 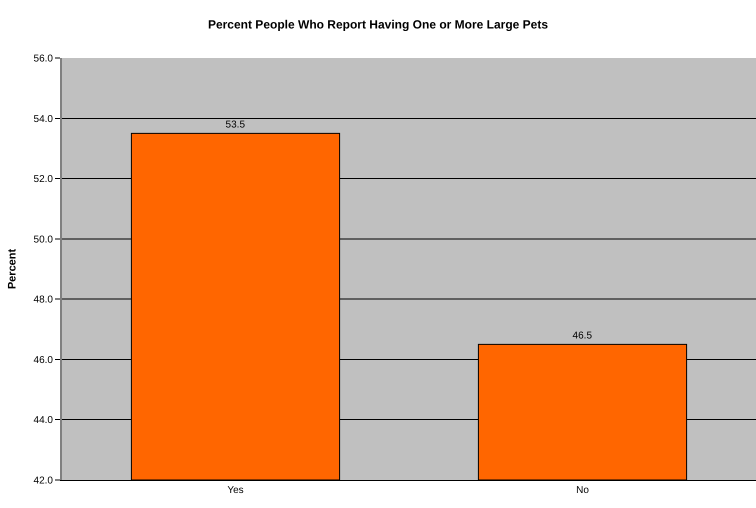 I want to click on y-tick-label: 50.0, so click(x=44, y=240).